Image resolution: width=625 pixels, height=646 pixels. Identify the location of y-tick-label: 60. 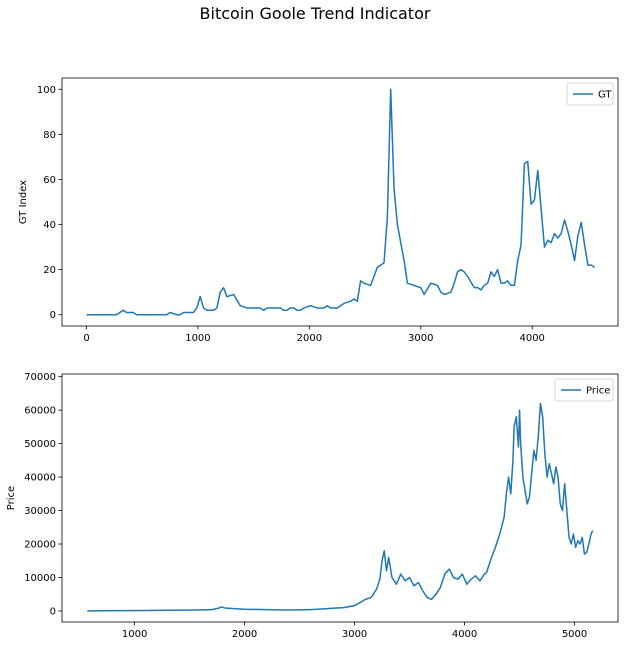
(49, 180).